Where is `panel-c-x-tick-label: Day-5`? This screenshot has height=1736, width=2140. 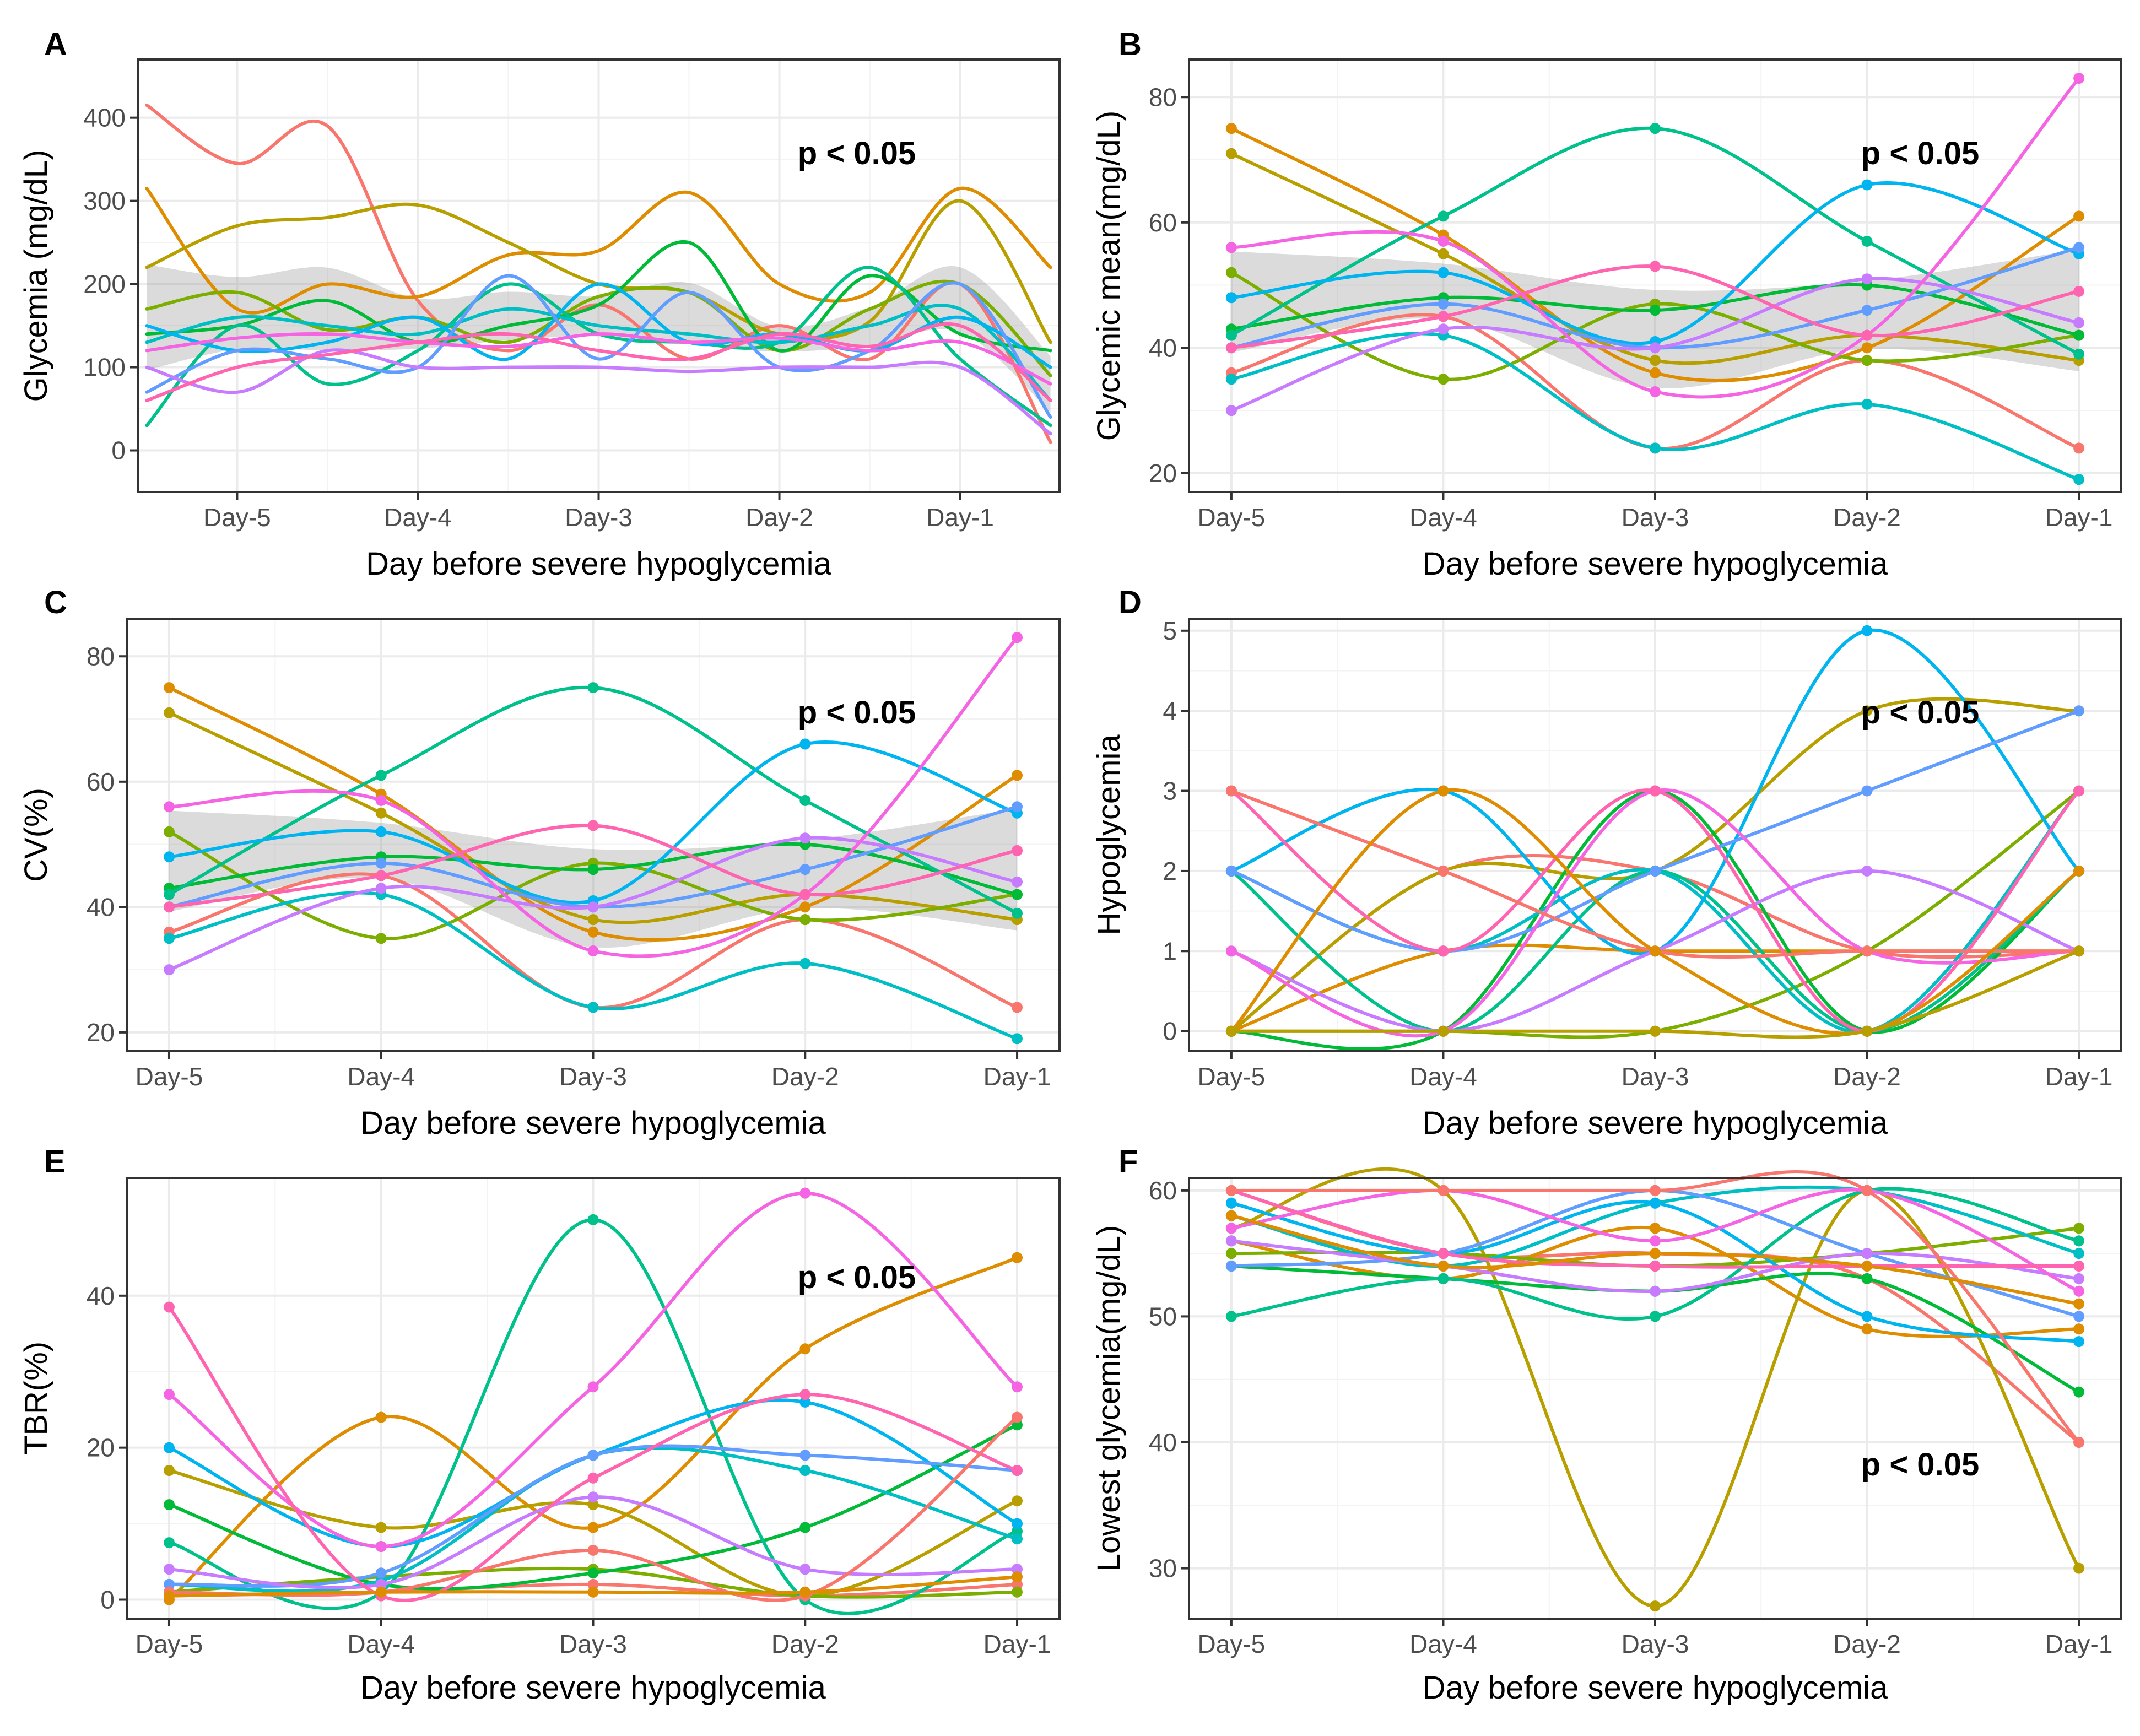 panel-c-x-tick-label: Day-5 is located at coordinates (169, 1076).